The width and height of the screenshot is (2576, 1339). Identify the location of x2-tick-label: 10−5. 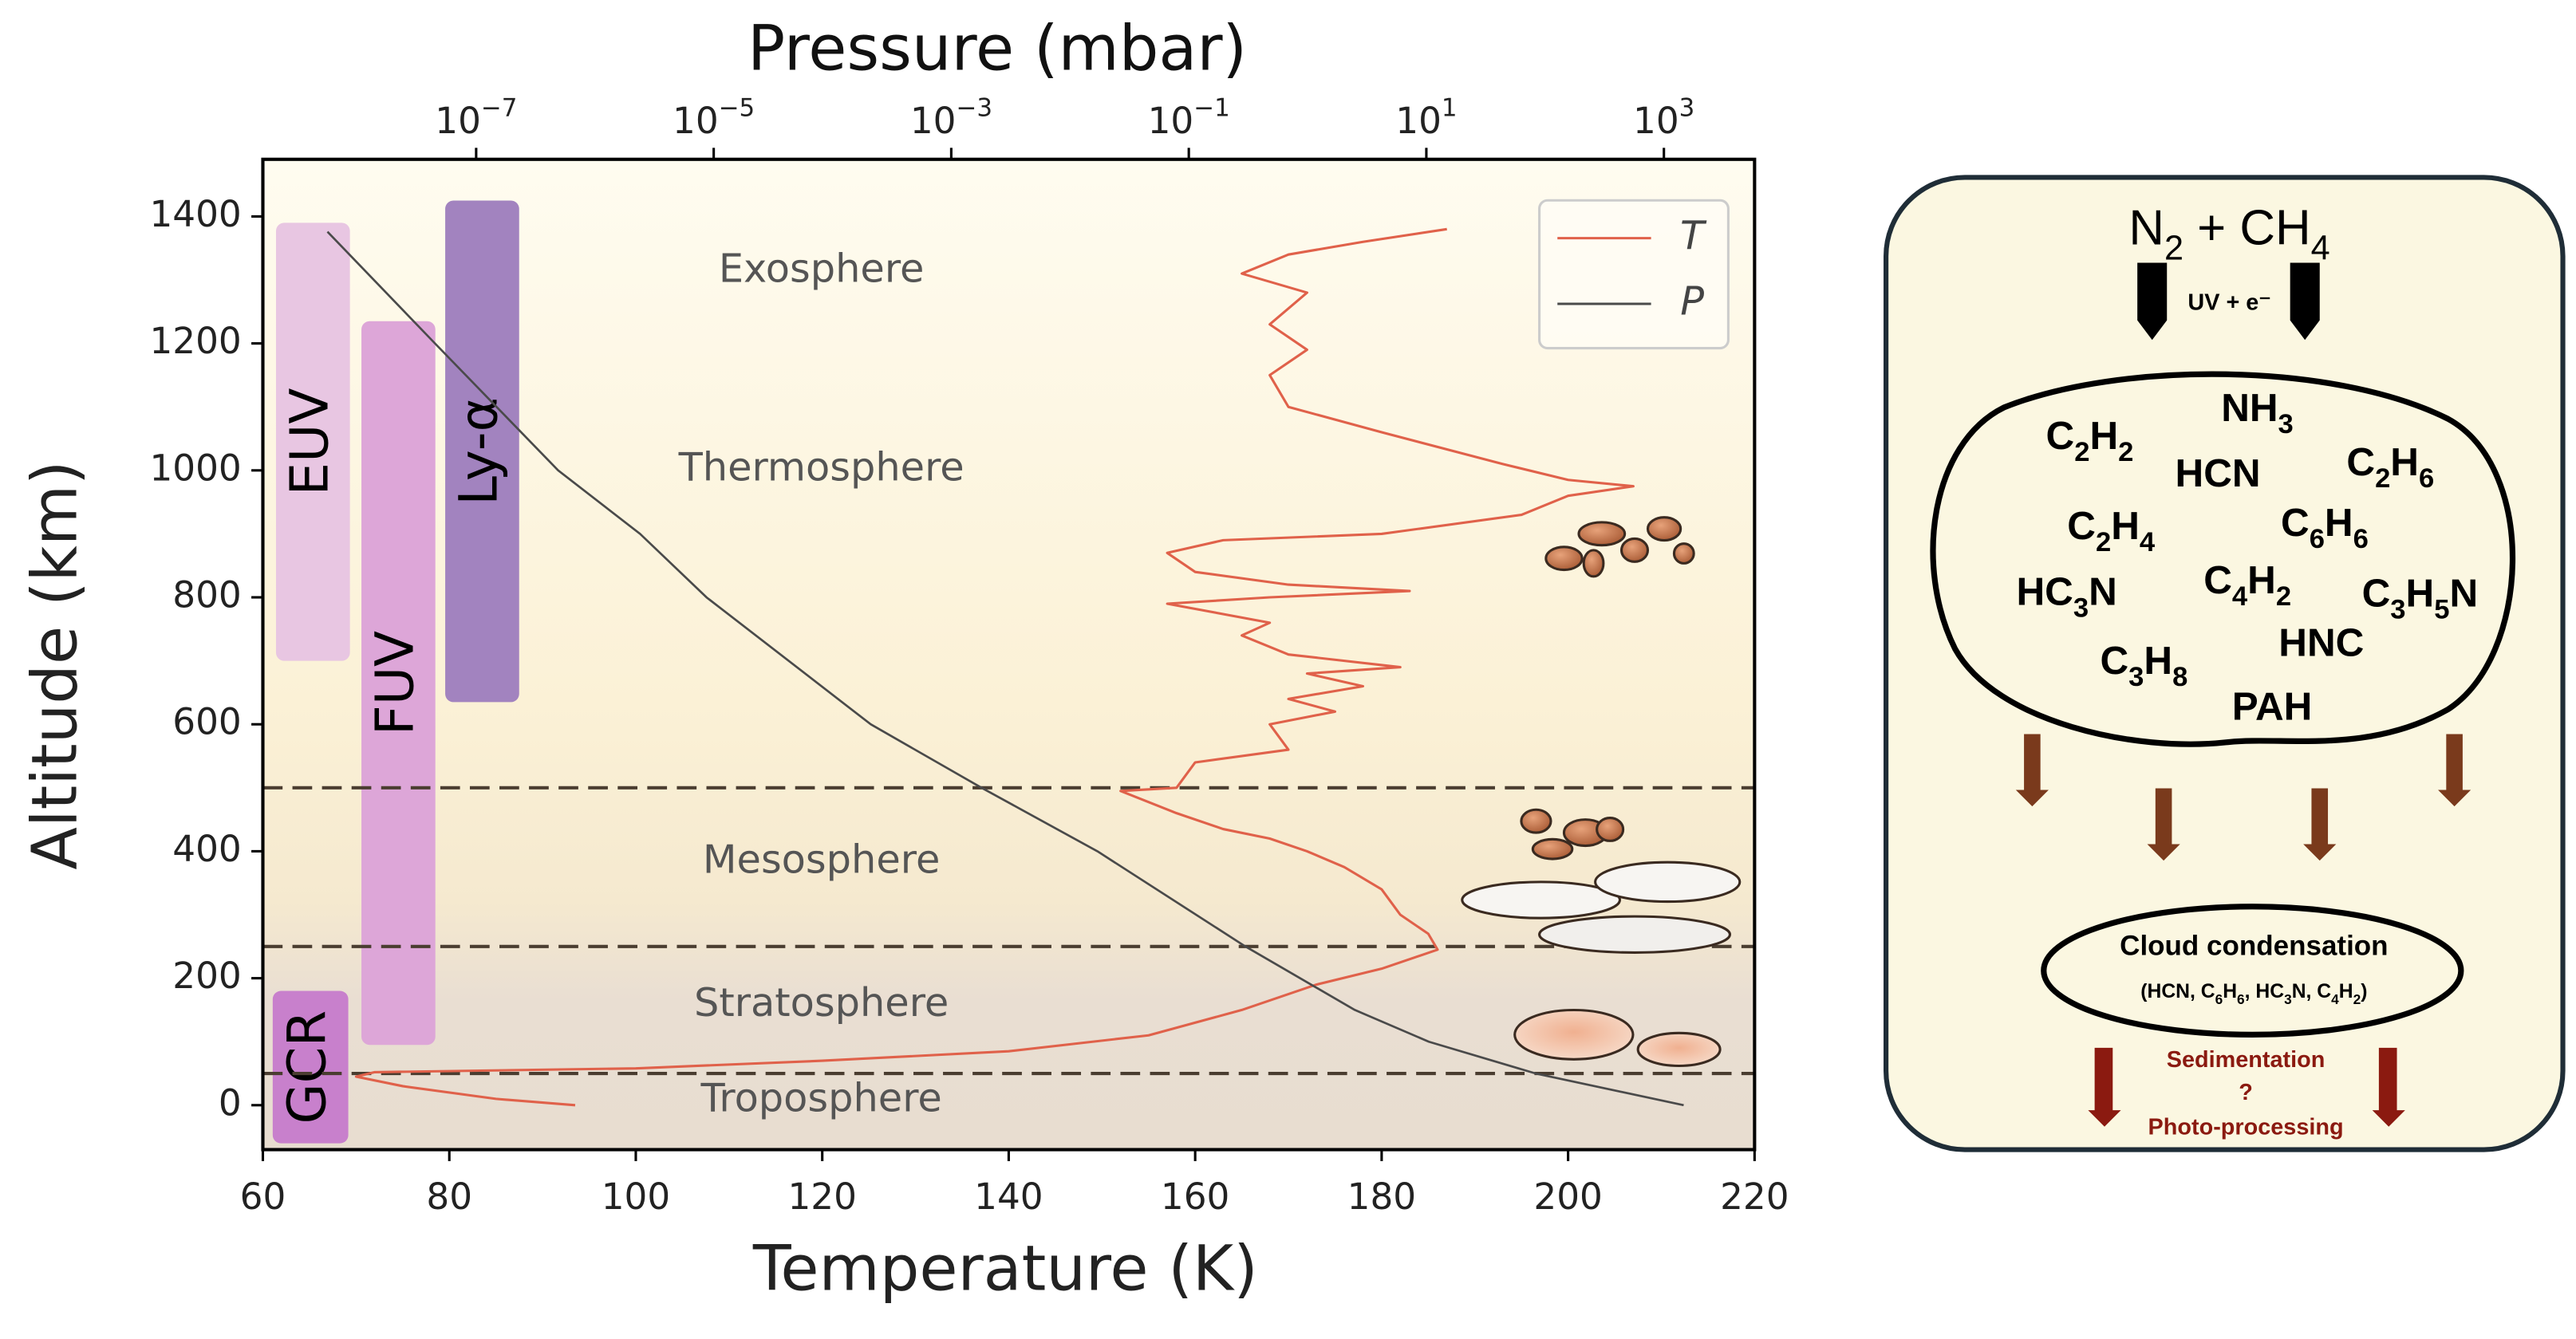
(714, 117).